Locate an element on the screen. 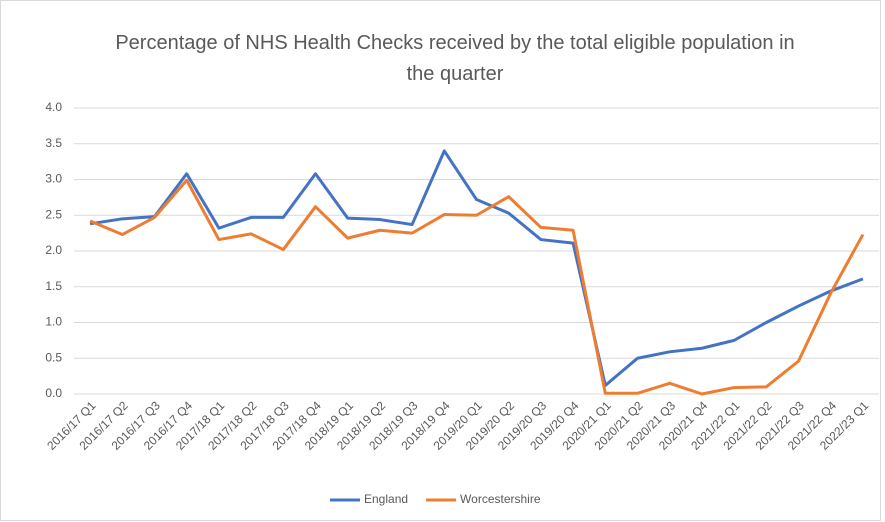 The height and width of the screenshot is (522, 885). y-tick-label: 4.0 is located at coordinates (53, 107).